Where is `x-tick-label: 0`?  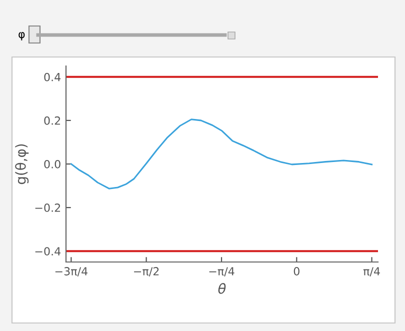 x-tick-label: 0 is located at coordinates (297, 271).